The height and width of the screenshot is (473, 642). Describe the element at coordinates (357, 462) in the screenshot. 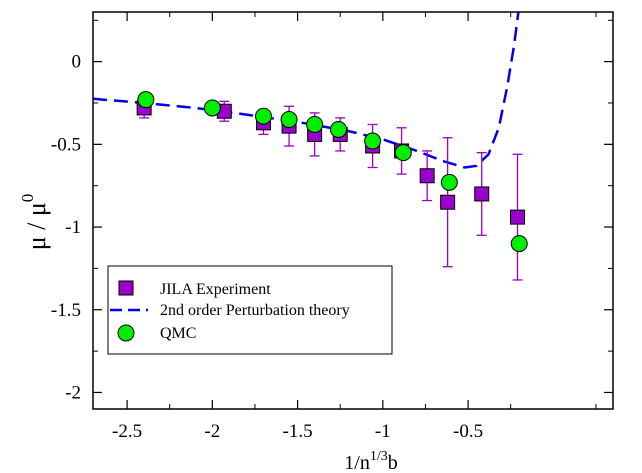

I see `x-axis-label-main: 1/n` at that location.